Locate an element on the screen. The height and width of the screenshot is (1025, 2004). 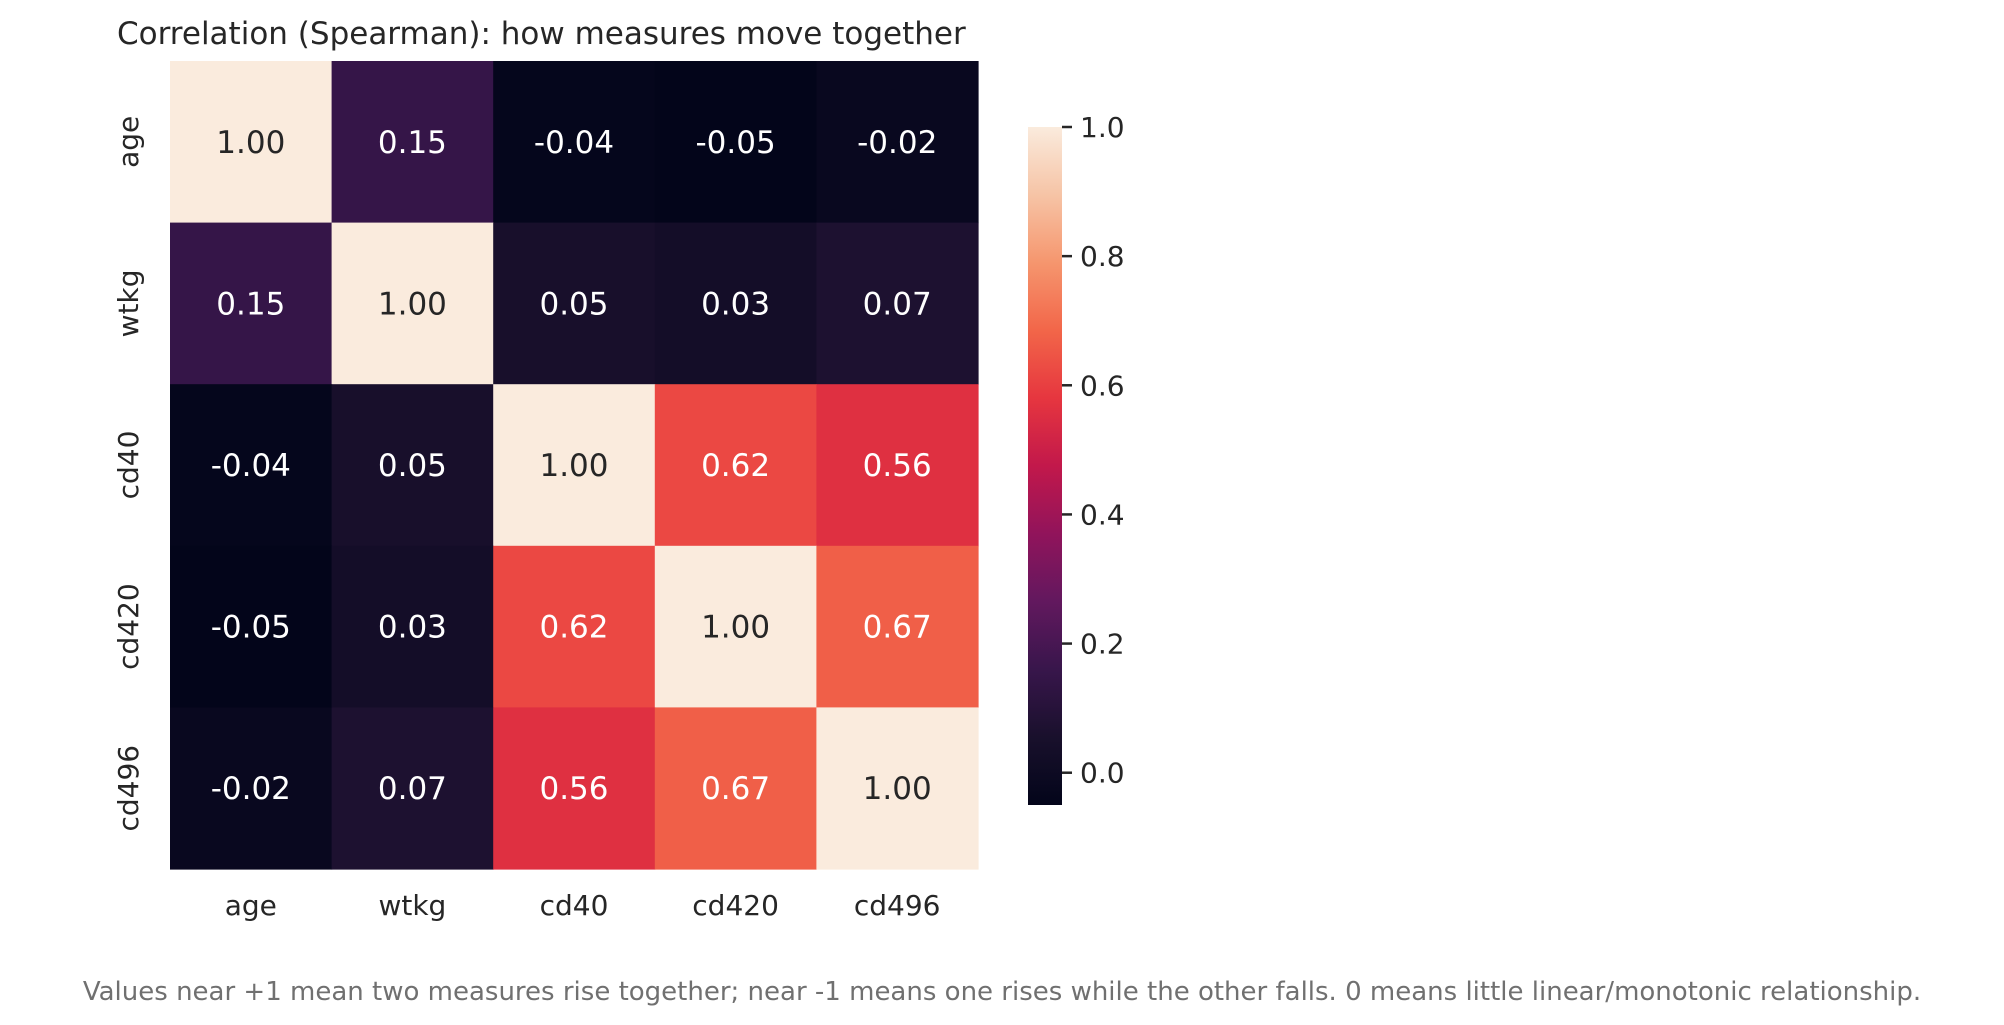
cell-wtkg-age is located at coordinates (251, 303).